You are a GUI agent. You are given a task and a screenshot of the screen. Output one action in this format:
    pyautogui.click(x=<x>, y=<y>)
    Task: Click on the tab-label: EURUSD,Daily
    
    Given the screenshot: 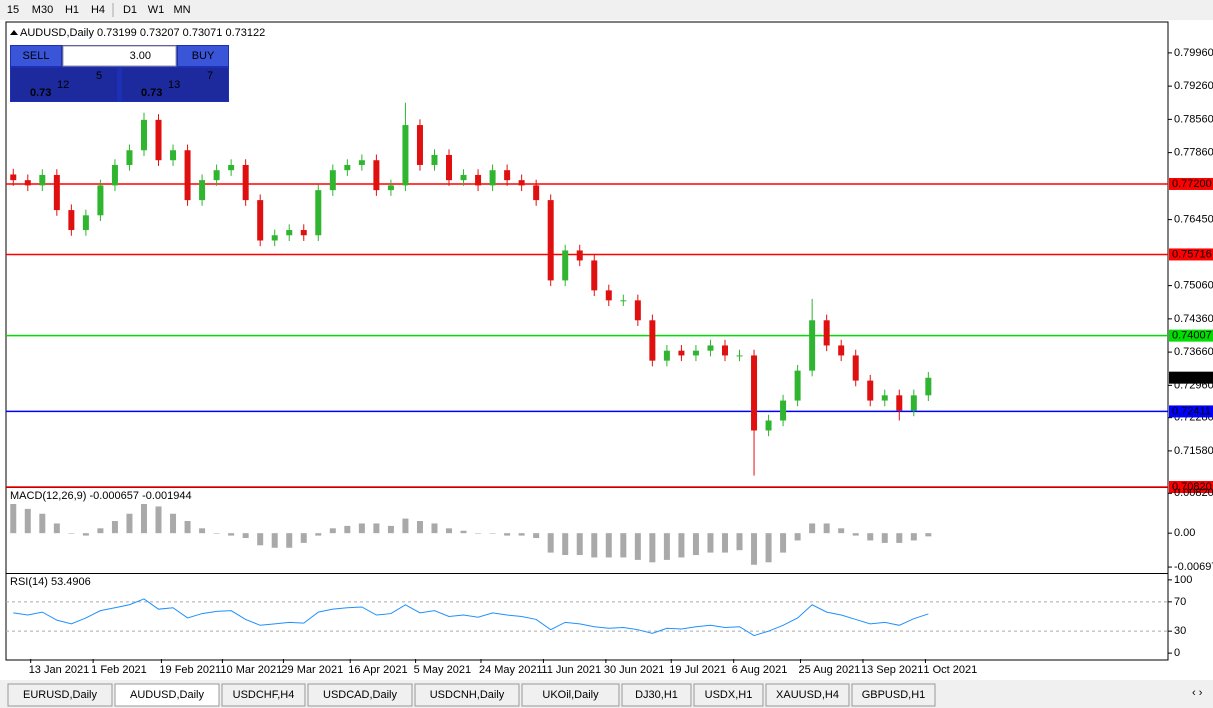 What is the action you would take?
    pyautogui.click(x=60, y=695)
    